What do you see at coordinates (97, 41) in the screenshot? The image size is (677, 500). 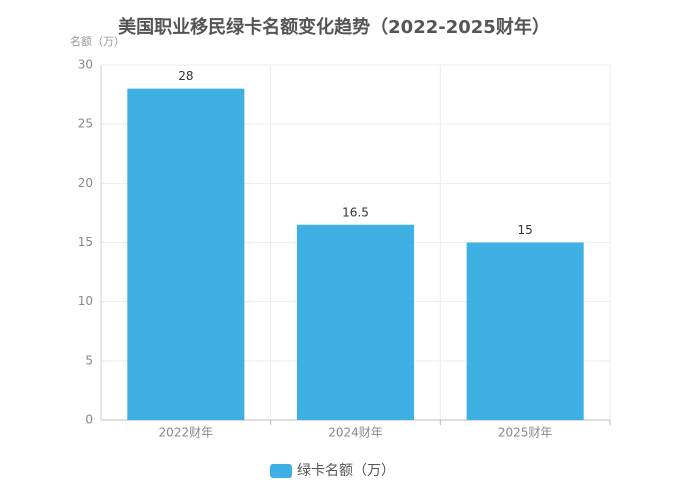 I see `y-axis-label: 名额（万）` at bounding box center [97, 41].